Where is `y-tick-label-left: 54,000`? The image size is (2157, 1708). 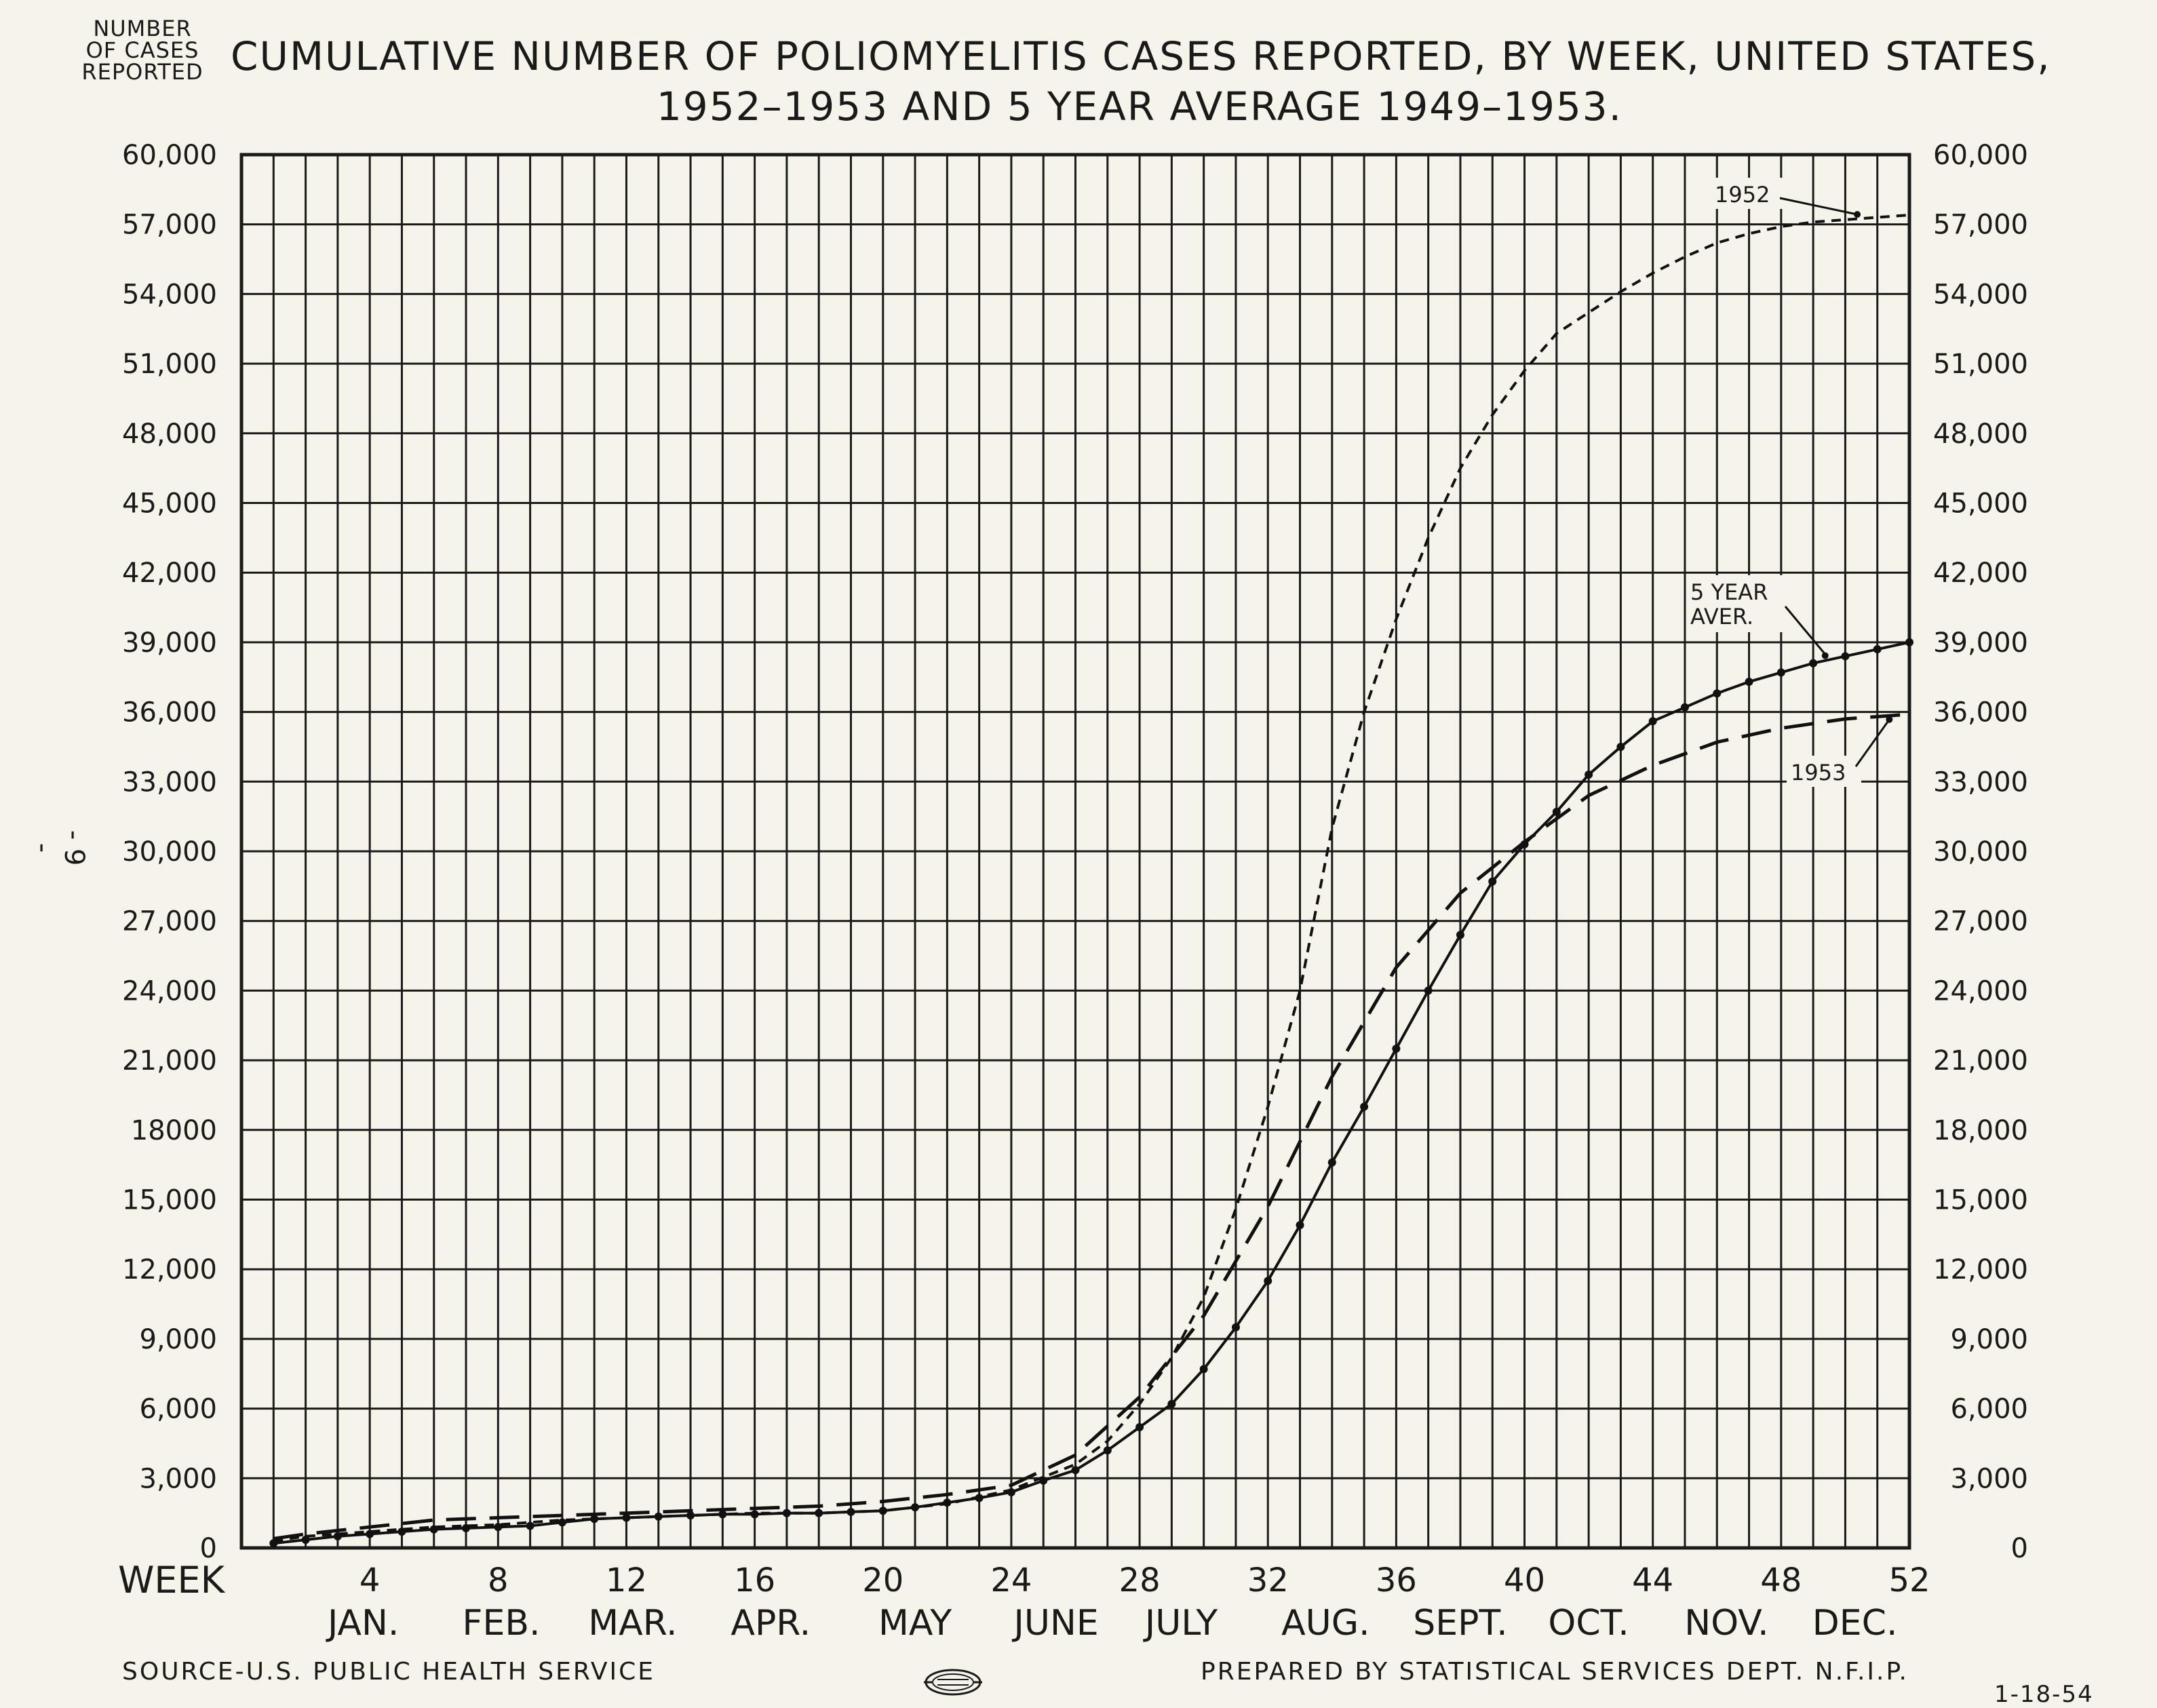 y-tick-label-left: 54,000 is located at coordinates (169, 294).